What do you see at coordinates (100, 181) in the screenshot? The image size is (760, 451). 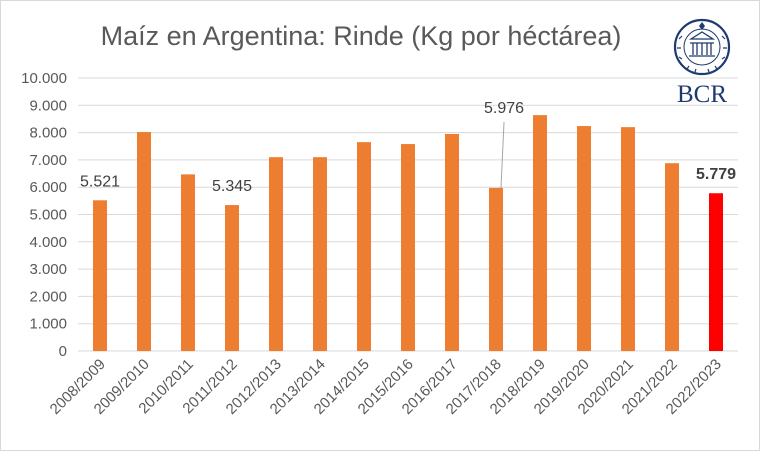 I see `data-label: 5.521` at bounding box center [100, 181].